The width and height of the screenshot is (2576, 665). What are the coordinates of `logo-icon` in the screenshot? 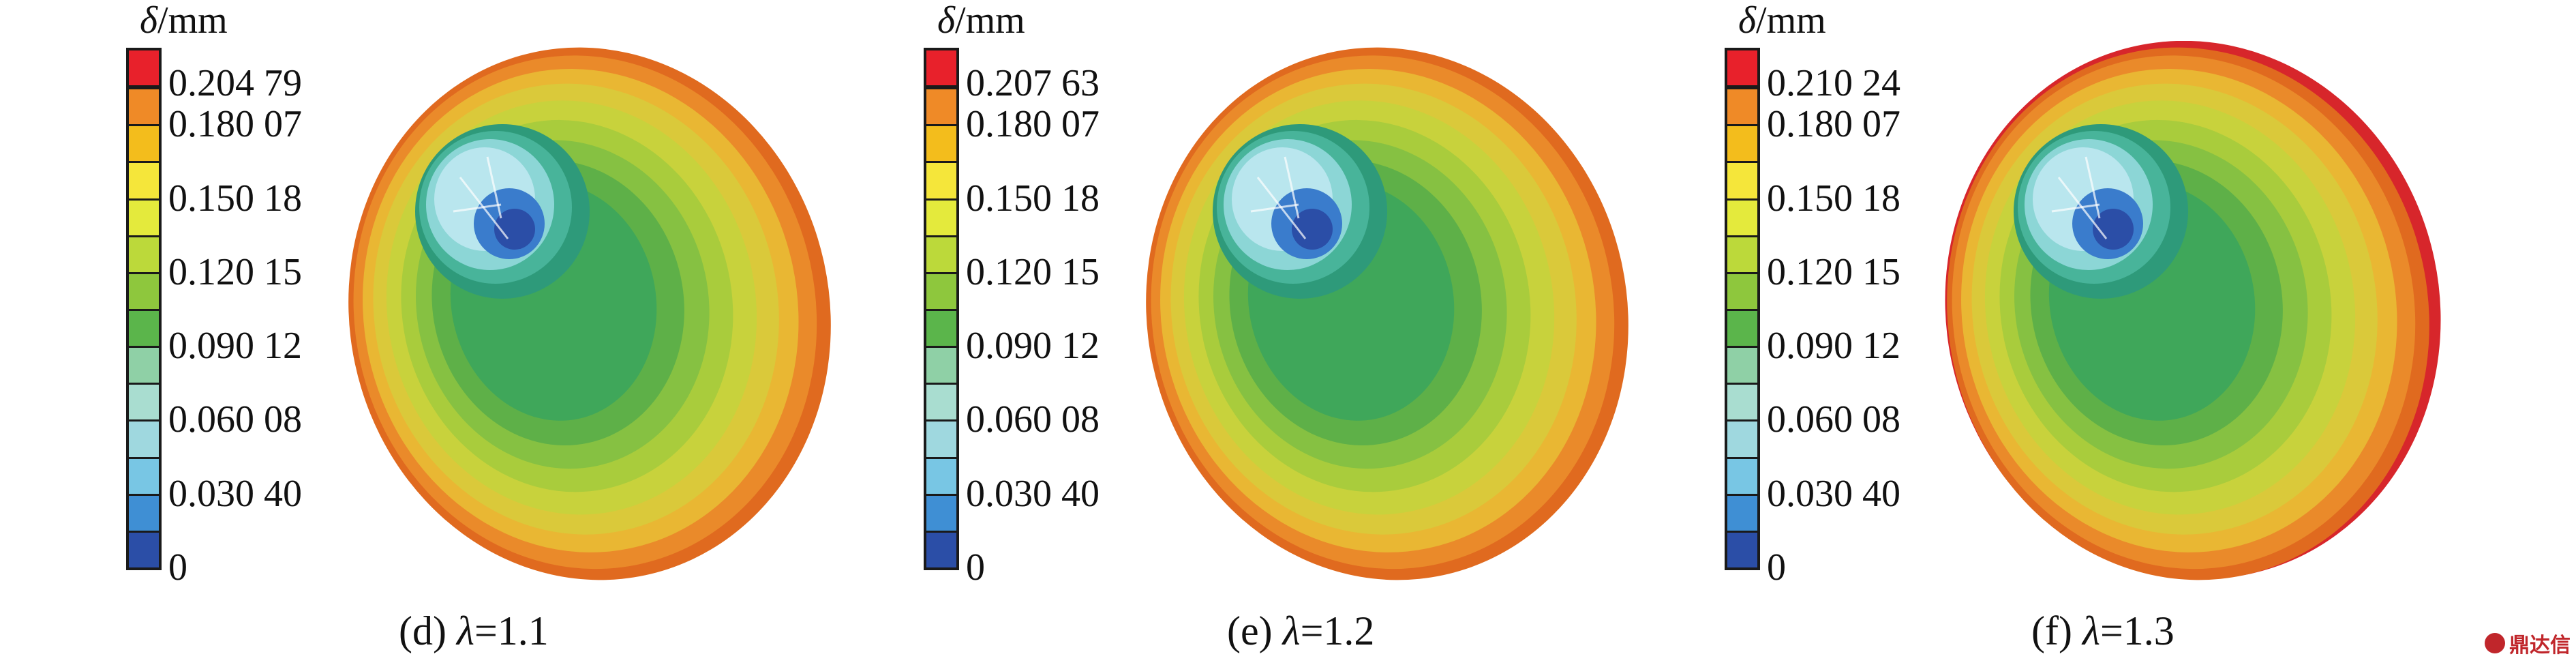 It's located at (2495, 643).